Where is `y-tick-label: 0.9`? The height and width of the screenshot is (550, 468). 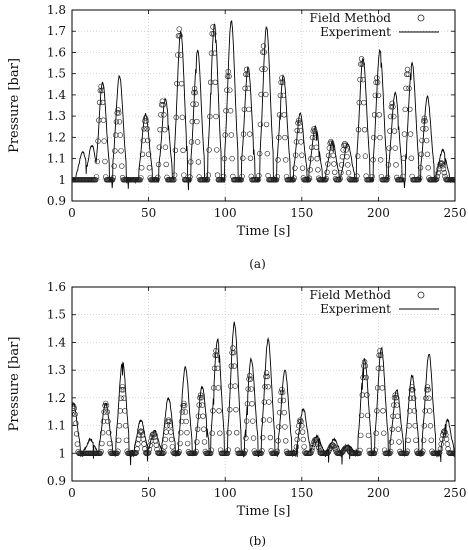 y-tick-label: 0.9 is located at coordinates (56, 201).